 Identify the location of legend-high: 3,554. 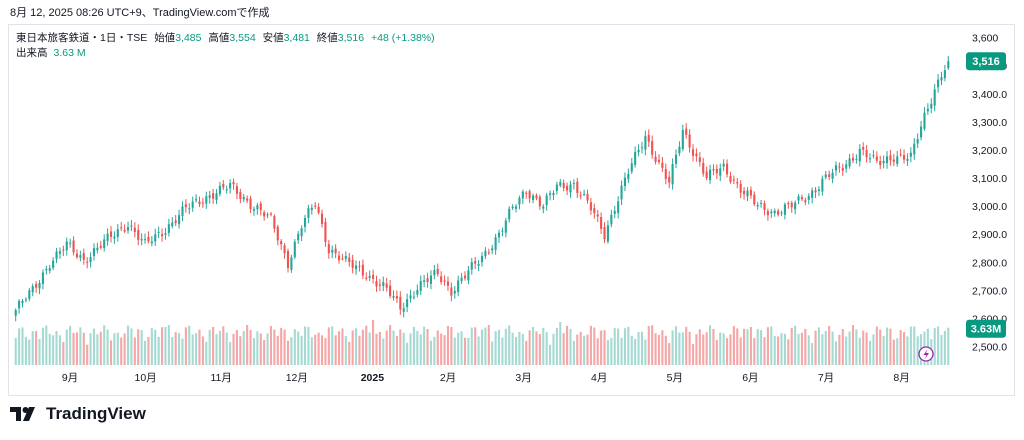
(242, 38).